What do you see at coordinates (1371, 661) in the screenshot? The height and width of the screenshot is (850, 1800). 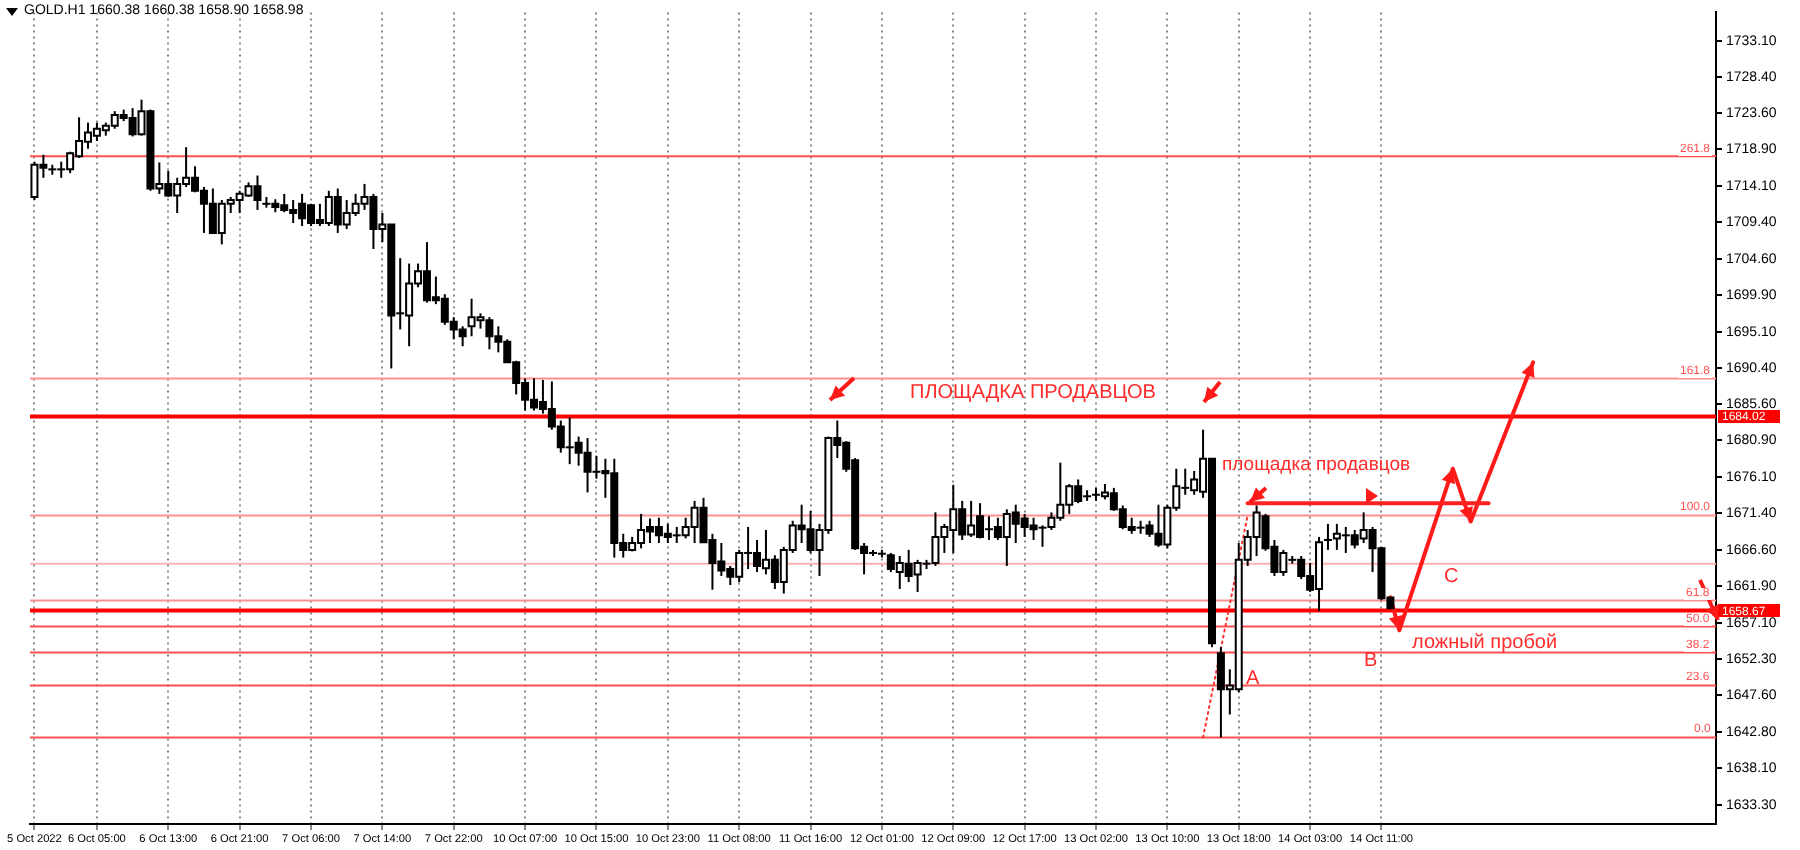 I see `annotation: B` at bounding box center [1371, 661].